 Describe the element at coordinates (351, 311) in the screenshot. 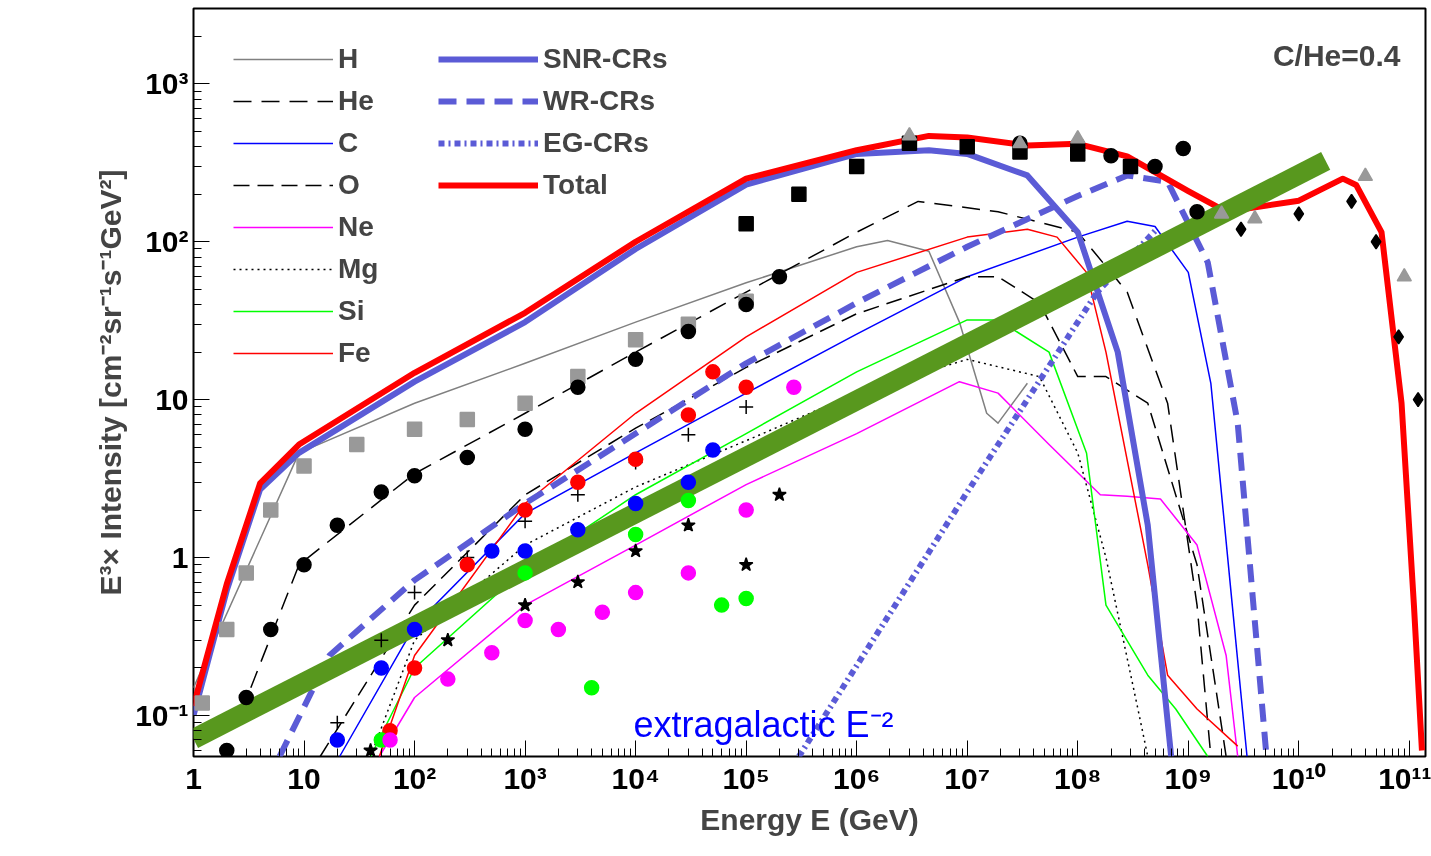

I see `legend-label: Si` at that location.